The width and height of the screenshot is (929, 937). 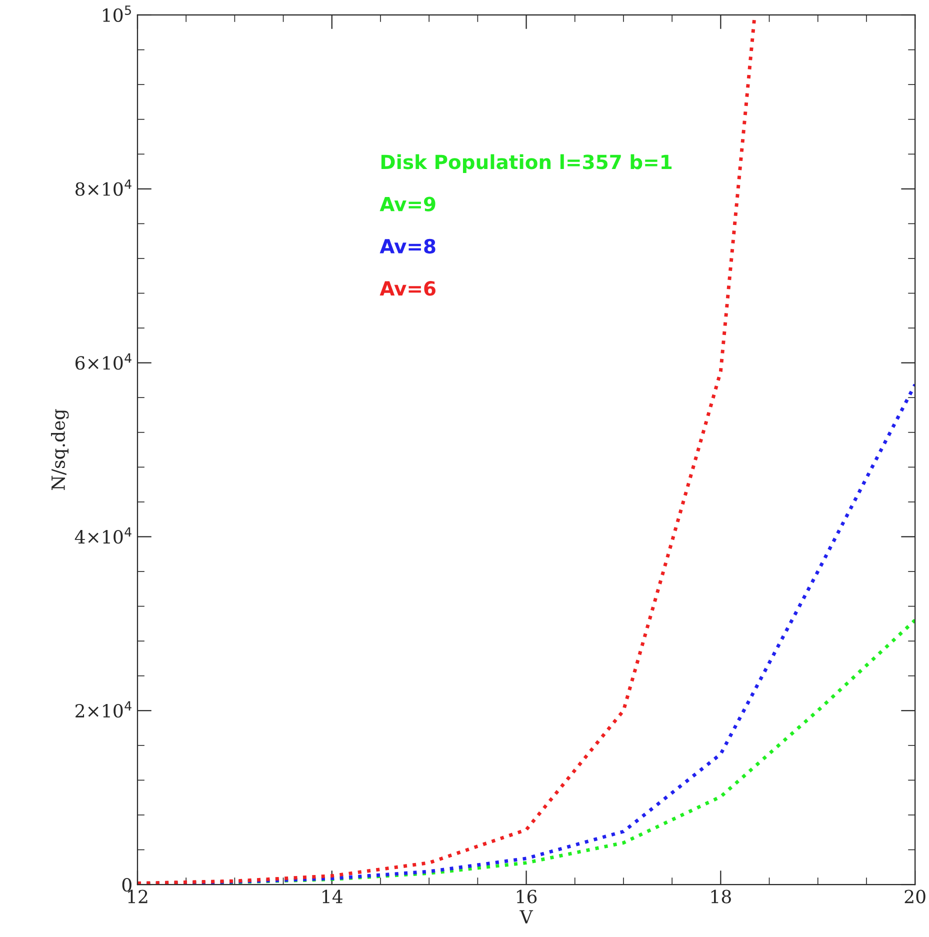 What do you see at coordinates (104, 361) in the screenshot?
I see `y-tick-label: 6×10$^{4}$` at bounding box center [104, 361].